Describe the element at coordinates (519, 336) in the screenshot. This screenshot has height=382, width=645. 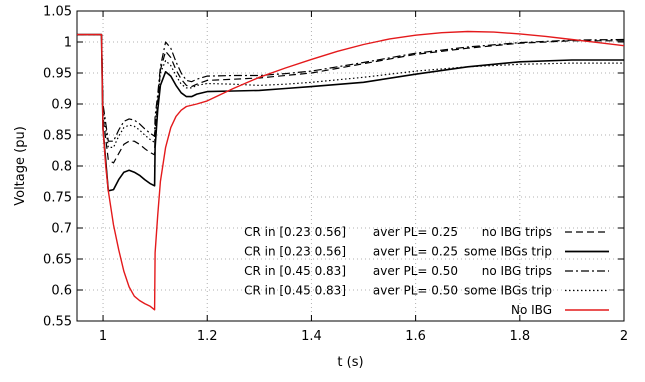
I see `x-tick-label: 1.8` at that location.